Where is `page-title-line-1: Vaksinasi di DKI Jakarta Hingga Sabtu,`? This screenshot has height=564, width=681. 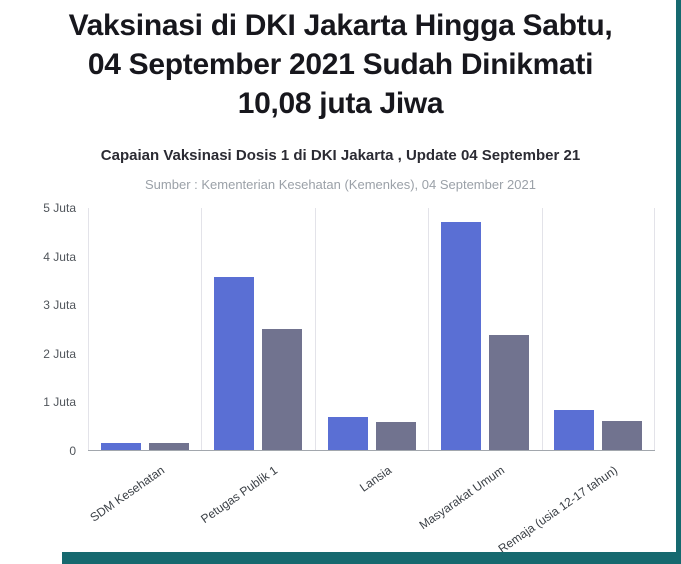
page-title-line-1: Vaksinasi di DKI Jakarta Hingga Sabtu, is located at coordinates (340, 25).